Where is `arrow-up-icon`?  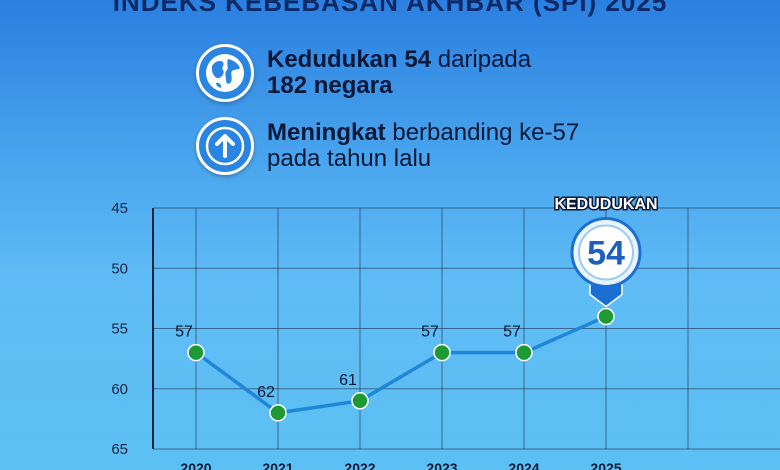 arrow-up-icon is located at coordinates (225, 146).